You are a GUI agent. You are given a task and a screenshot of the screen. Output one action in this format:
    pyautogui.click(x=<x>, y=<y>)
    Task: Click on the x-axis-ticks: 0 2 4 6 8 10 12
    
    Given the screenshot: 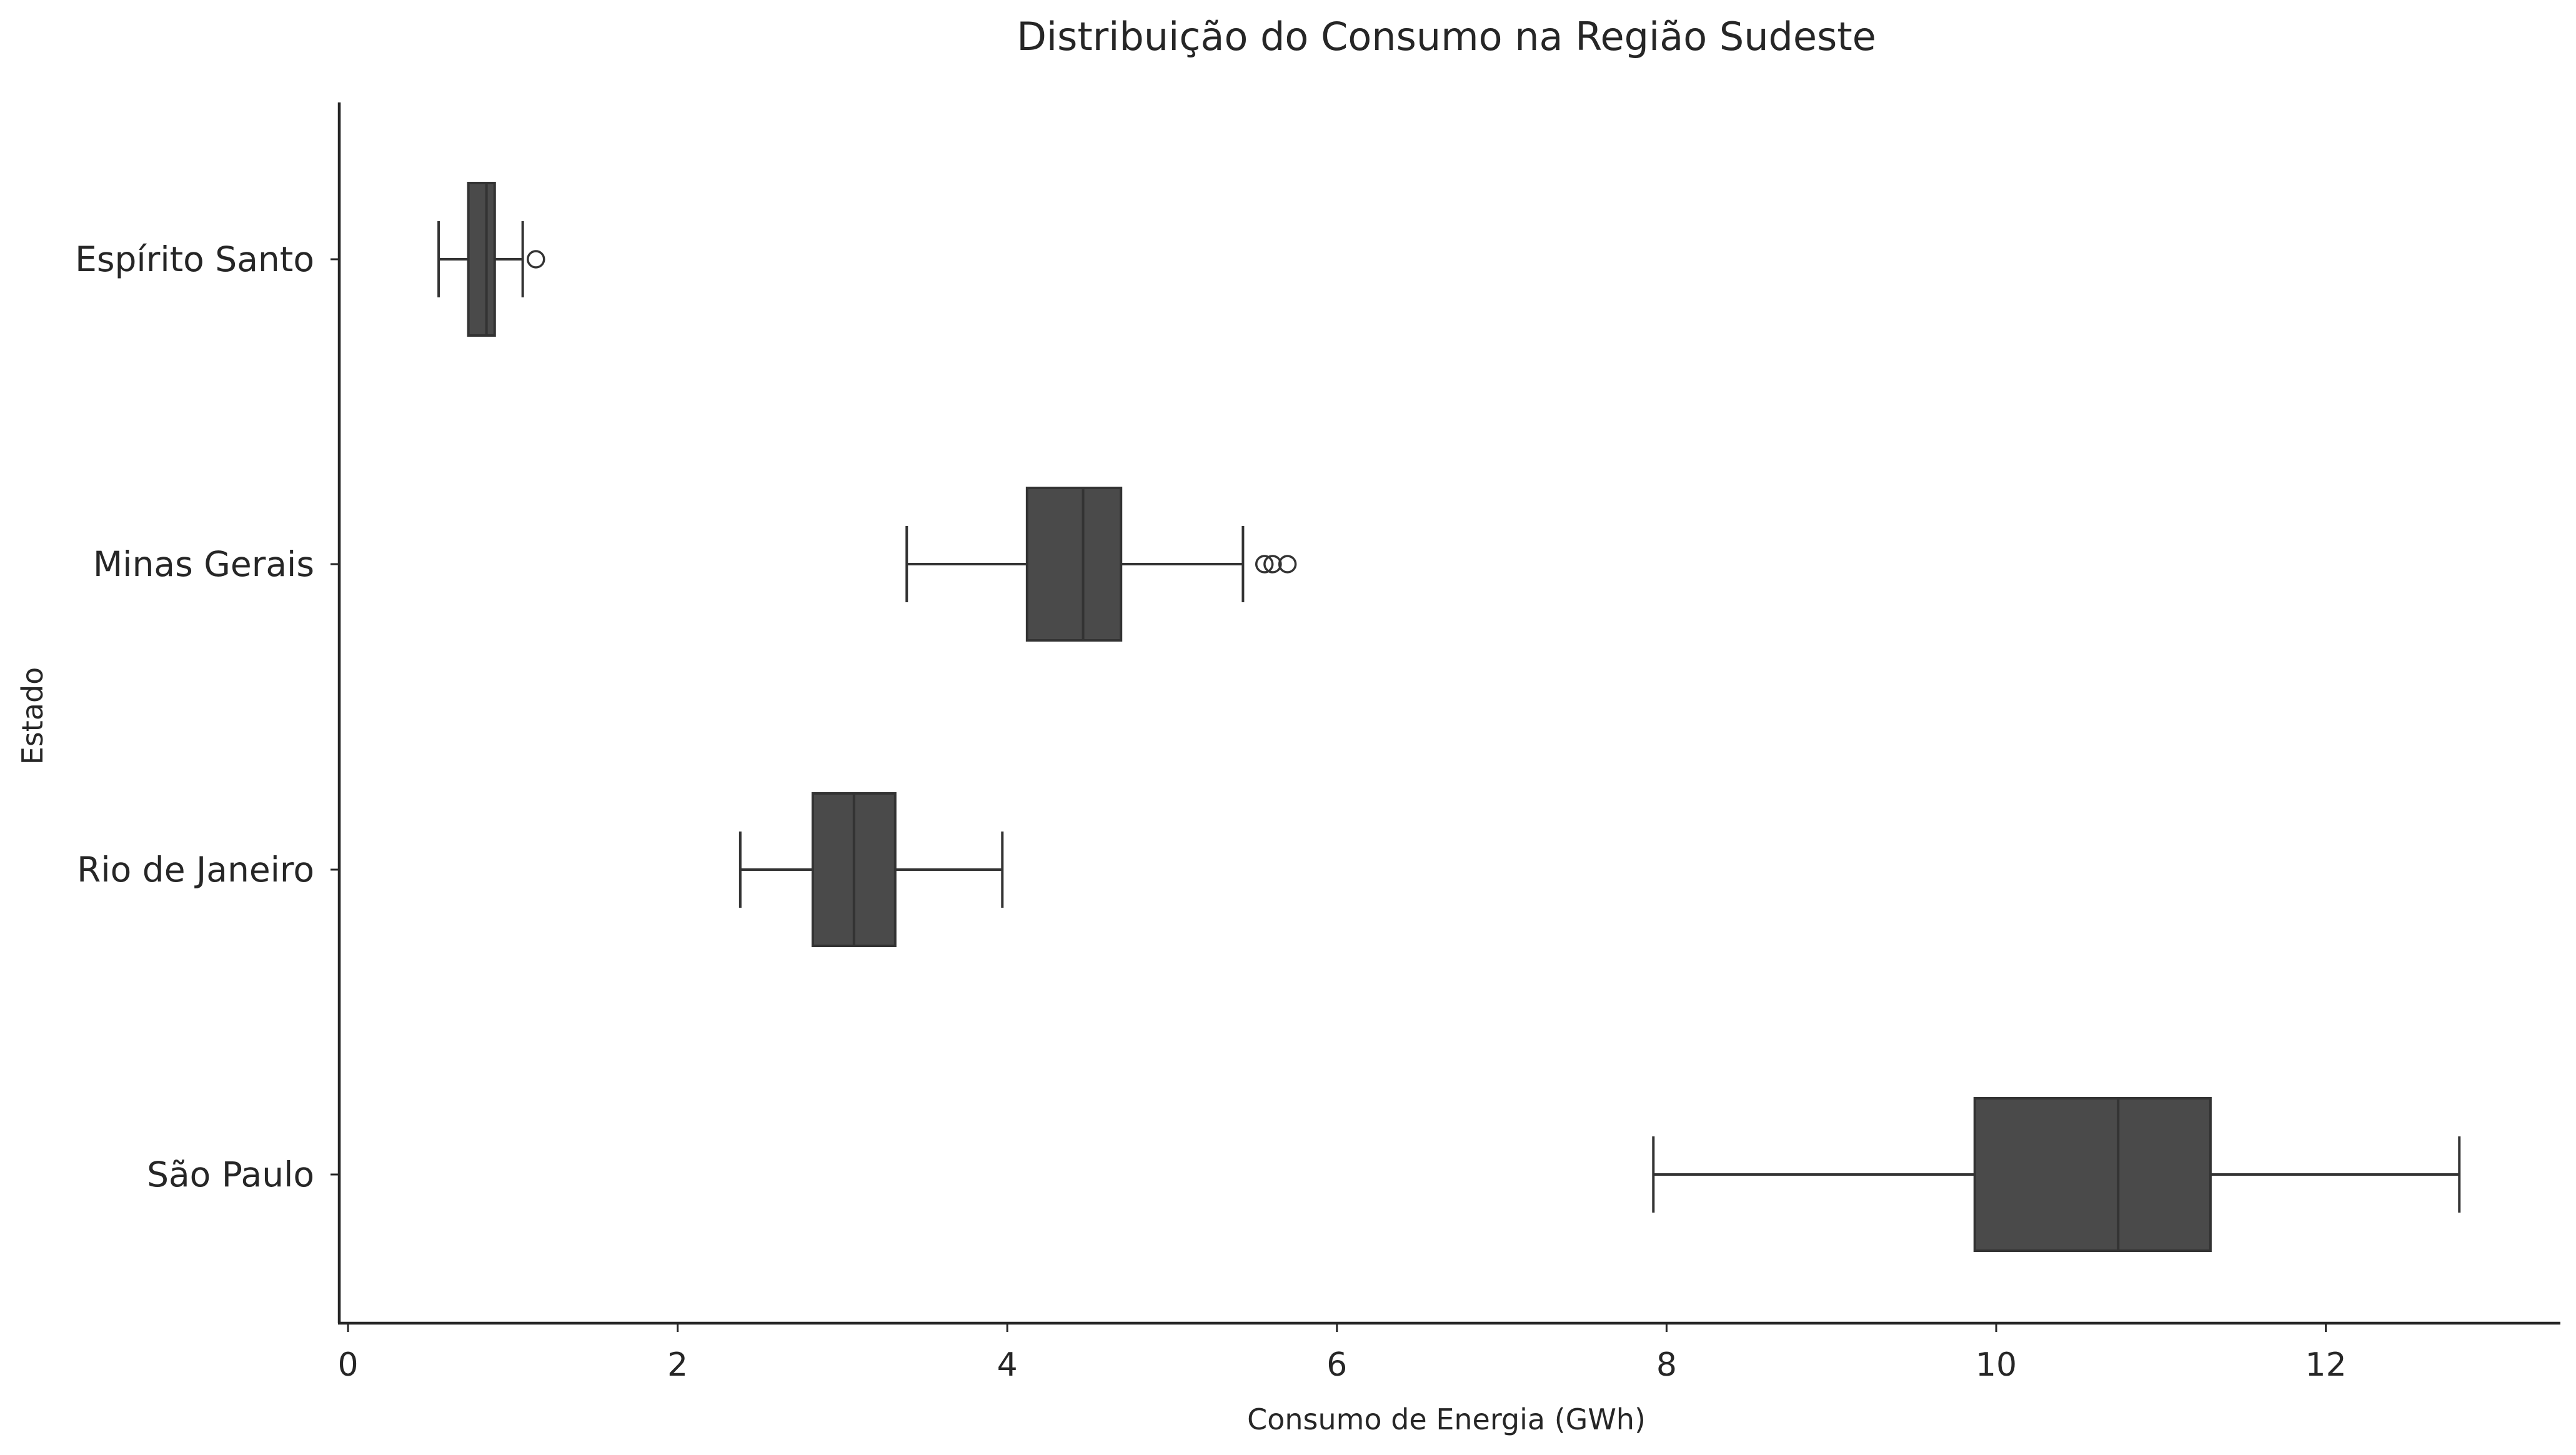 What is the action you would take?
    pyautogui.click(x=1342, y=1353)
    